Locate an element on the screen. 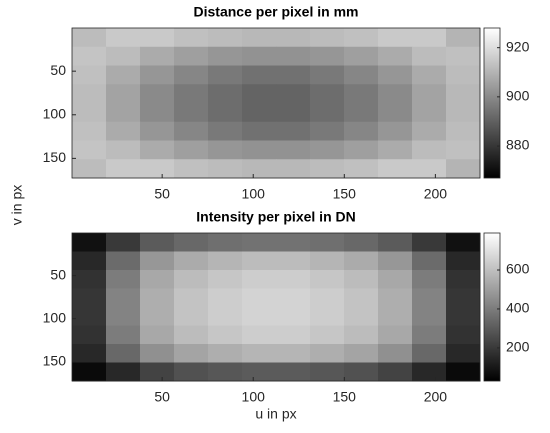 The width and height of the screenshot is (550, 433). x-tick-label: 100 is located at coordinates (254, 397).